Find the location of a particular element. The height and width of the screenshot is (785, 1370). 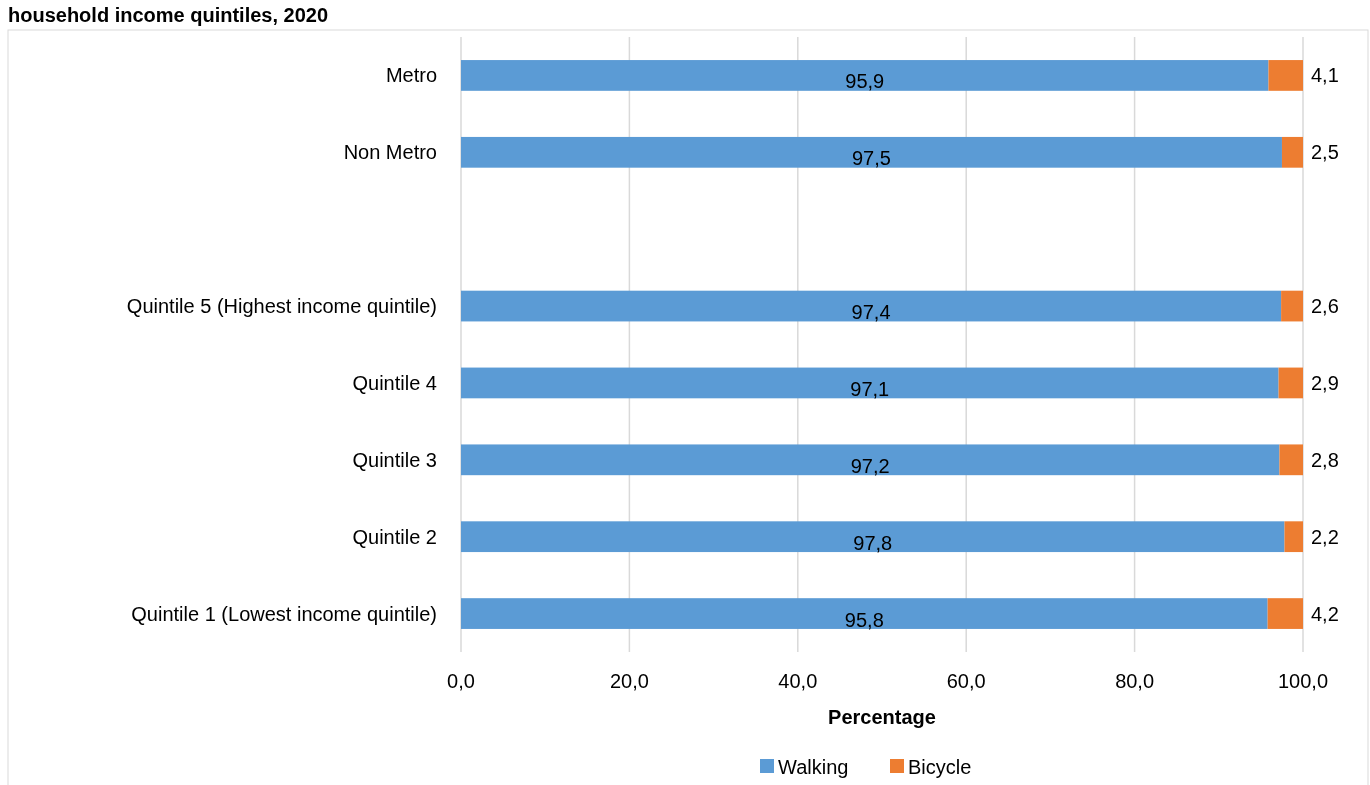

legend-label: Bicycle is located at coordinates (940, 767).